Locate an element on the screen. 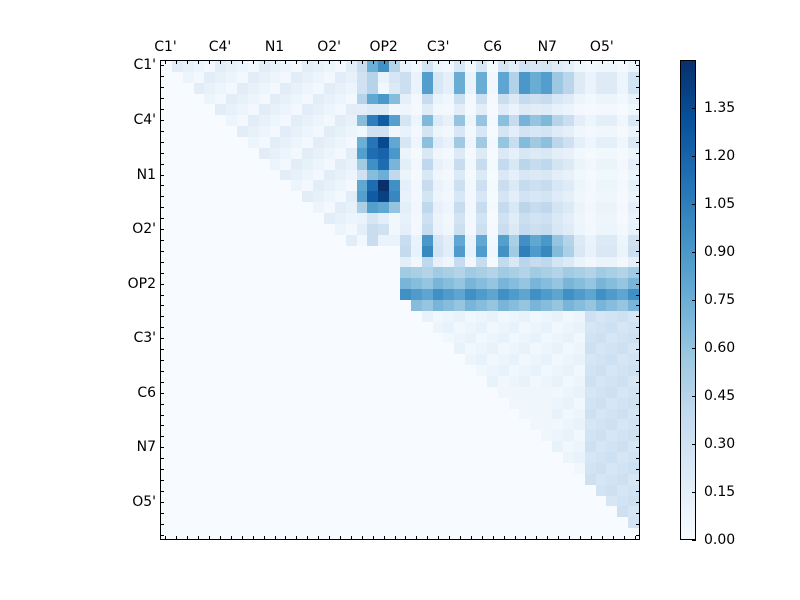  y-tick-label: O5' is located at coordinates (144, 501).